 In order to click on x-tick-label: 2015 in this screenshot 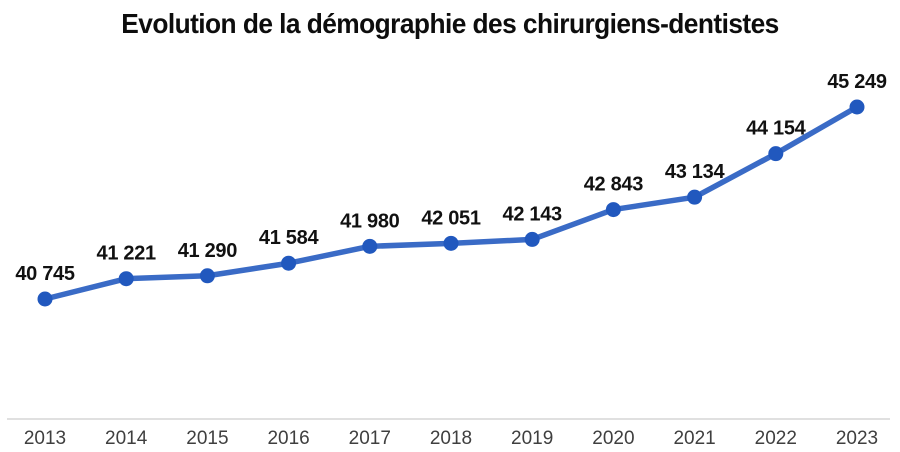, I will do `click(207, 438)`.